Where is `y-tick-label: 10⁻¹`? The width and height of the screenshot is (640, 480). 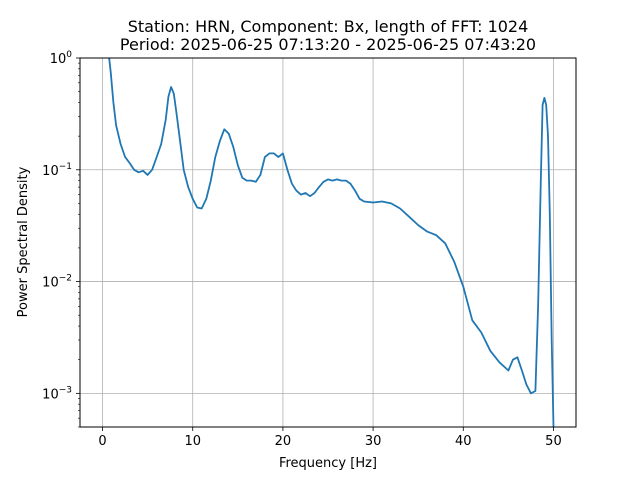 y-tick-label: 10⁻¹ is located at coordinates (57, 170).